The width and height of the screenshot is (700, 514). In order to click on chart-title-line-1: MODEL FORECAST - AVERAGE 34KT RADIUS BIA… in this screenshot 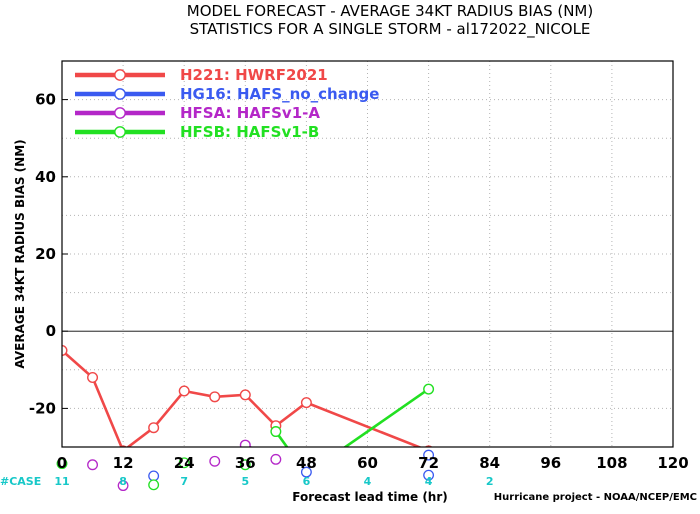, I will do `click(390, 11)`.